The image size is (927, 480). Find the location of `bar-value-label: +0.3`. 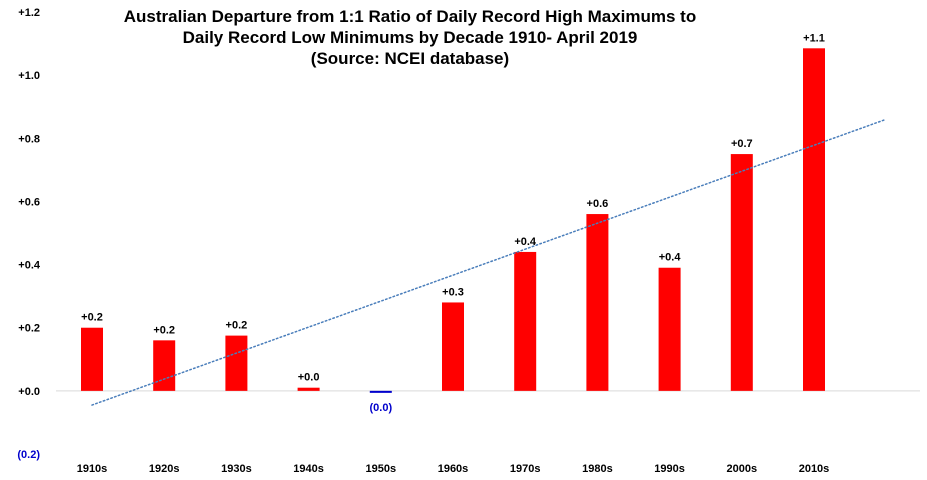

bar-value-label: +0.3 is located at coordinates (453, 292).